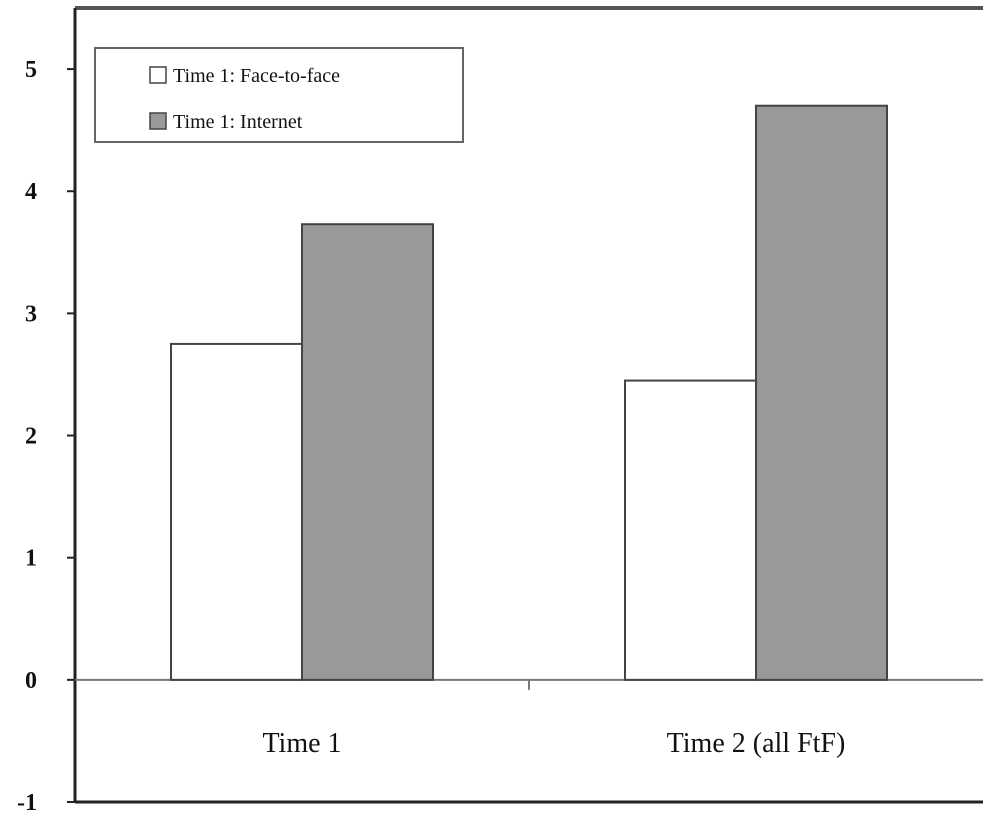 The image size is (983, 819). What do you see at coordinates (31, 681) in the screenshot?
I see `y-tick-label: 0` at bounding box center [31, 681].